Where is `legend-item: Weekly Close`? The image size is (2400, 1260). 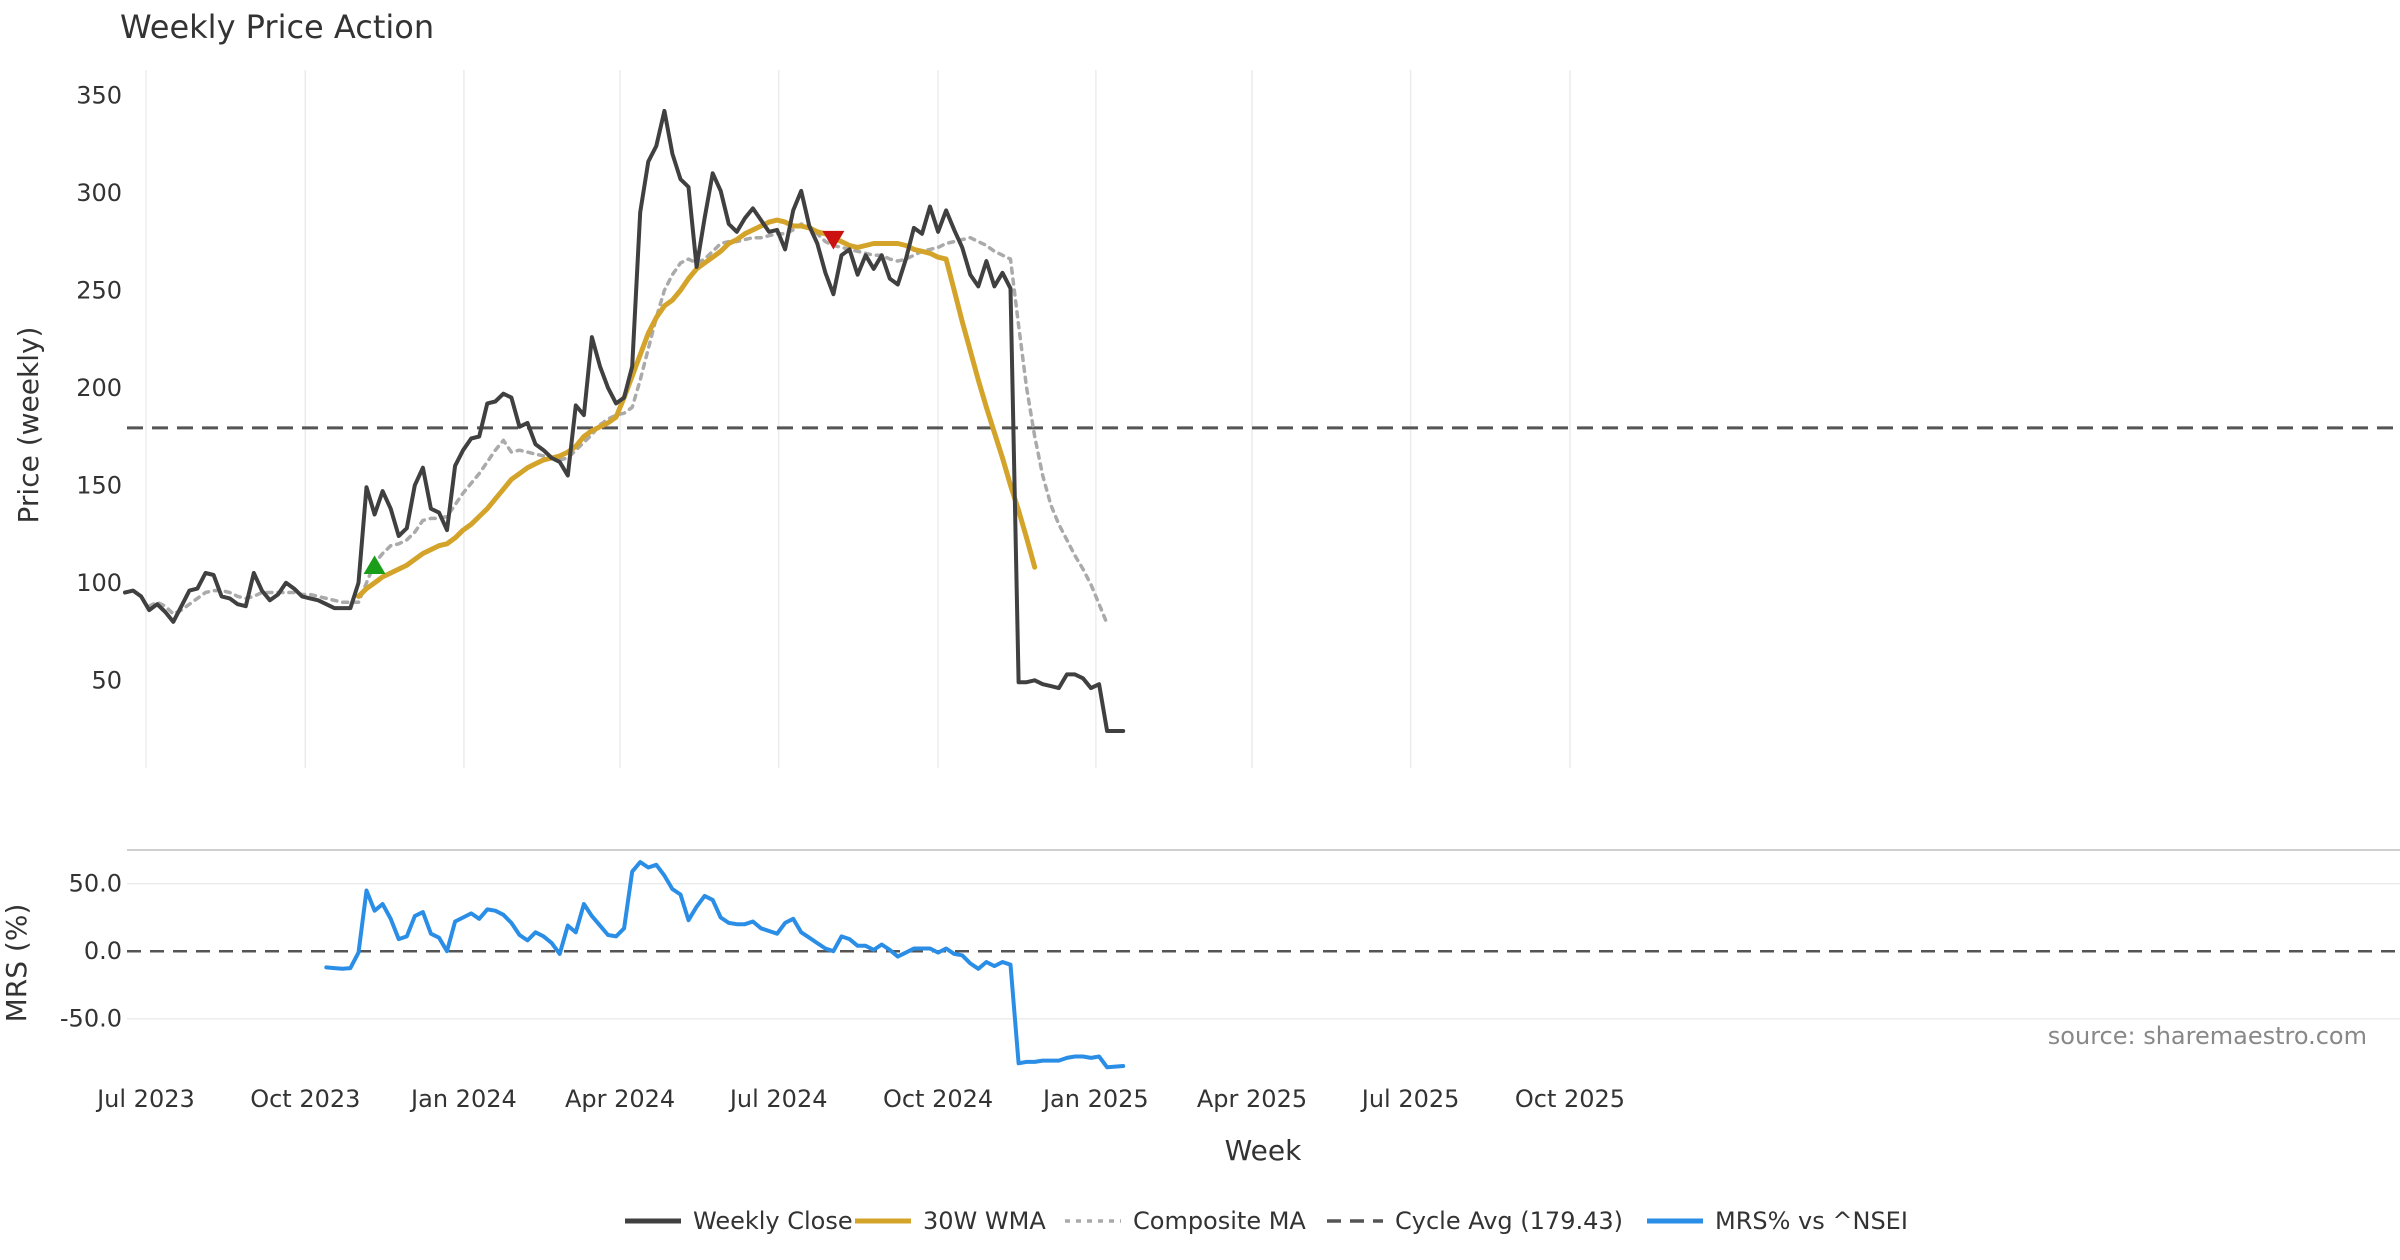
legend-item: Weekly Close is located at coordinates (739, 1221).